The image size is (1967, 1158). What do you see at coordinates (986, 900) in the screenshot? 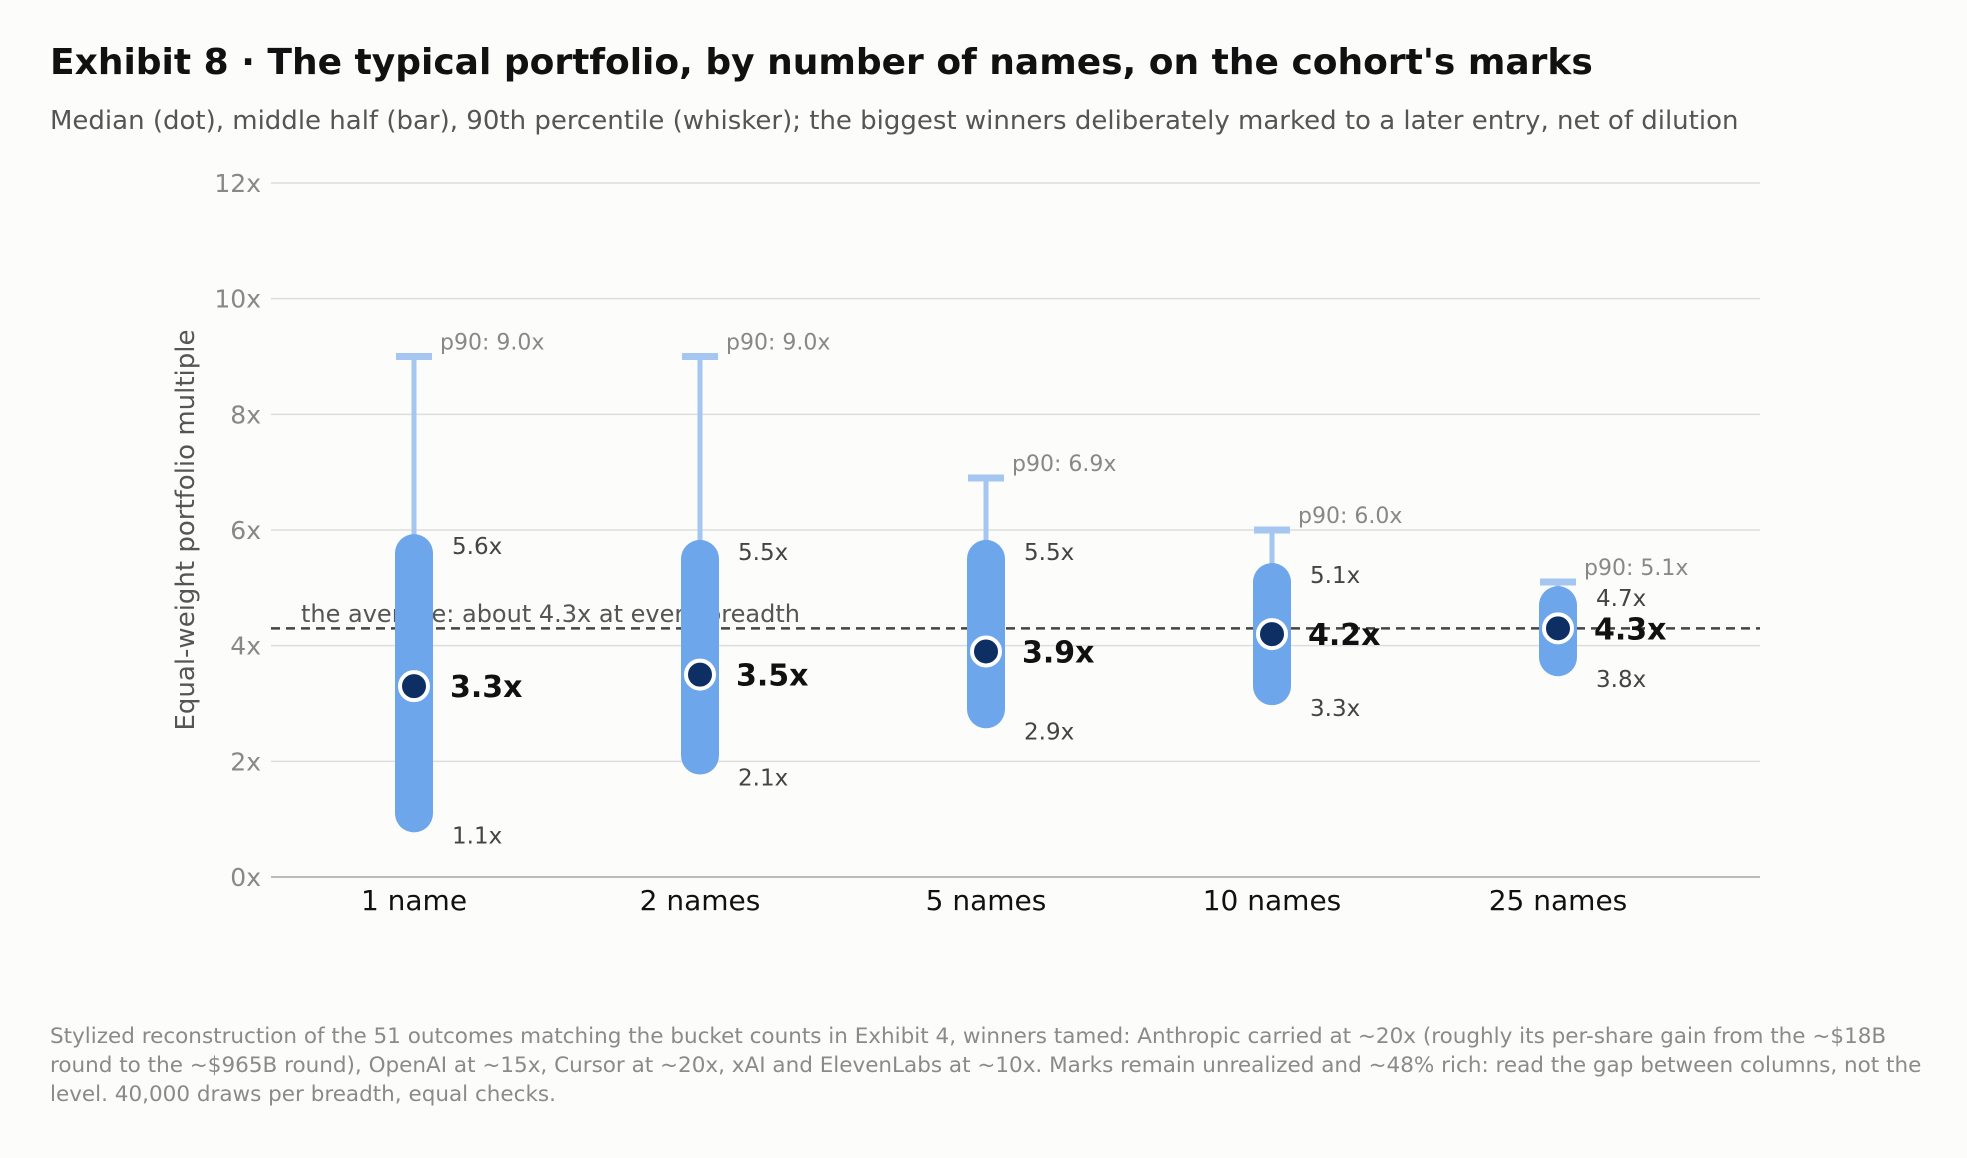
I see `x-tick-label: 5 names` at bounding box center [986, 900].